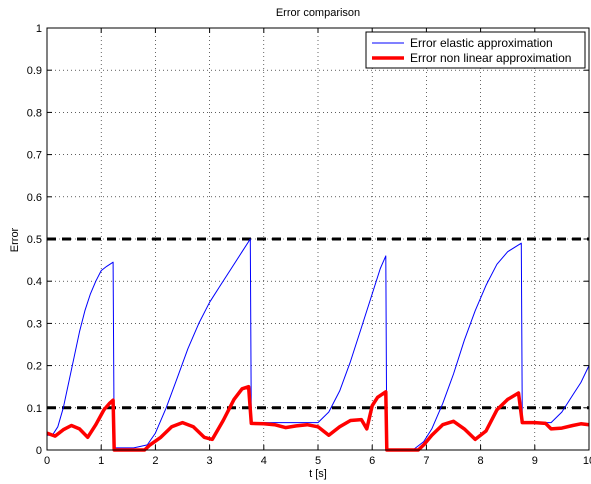 This screenshot has width=591, height=484. Describe the element at coordinates (426, 461) in the screenshot. I see `x-tick-label: 7` at that location.